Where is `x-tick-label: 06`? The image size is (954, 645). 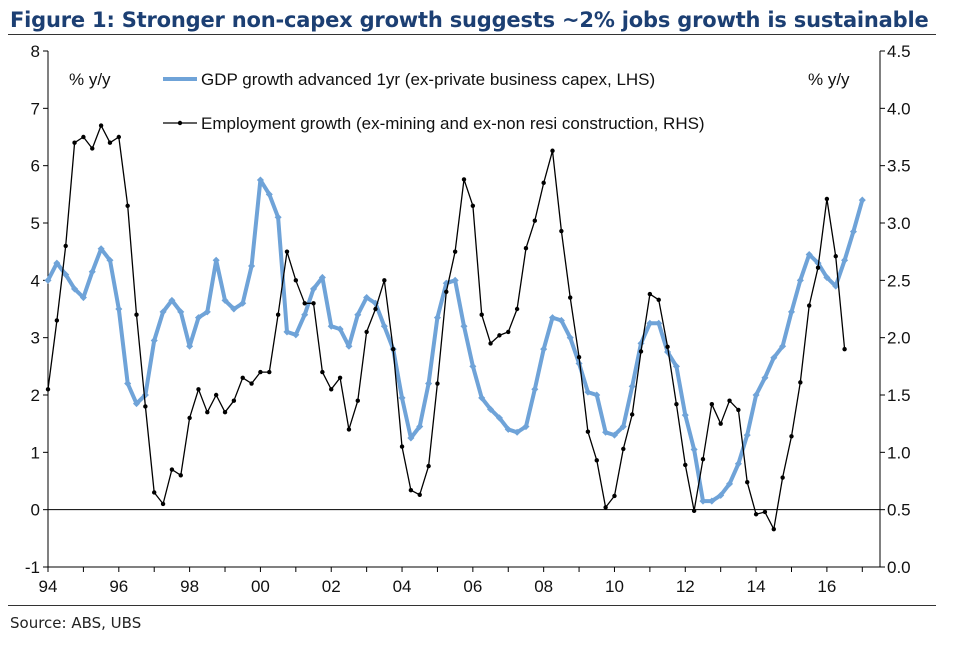
x-tick-label: 06 is located at coordinates (472, 586).